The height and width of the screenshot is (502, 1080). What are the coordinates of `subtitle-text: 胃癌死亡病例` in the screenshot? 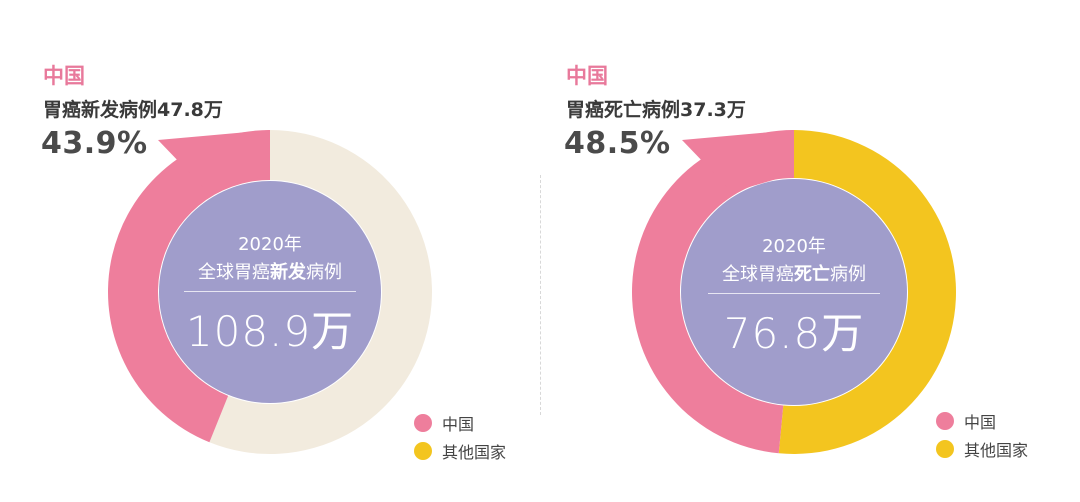 It's located at (623, 110).